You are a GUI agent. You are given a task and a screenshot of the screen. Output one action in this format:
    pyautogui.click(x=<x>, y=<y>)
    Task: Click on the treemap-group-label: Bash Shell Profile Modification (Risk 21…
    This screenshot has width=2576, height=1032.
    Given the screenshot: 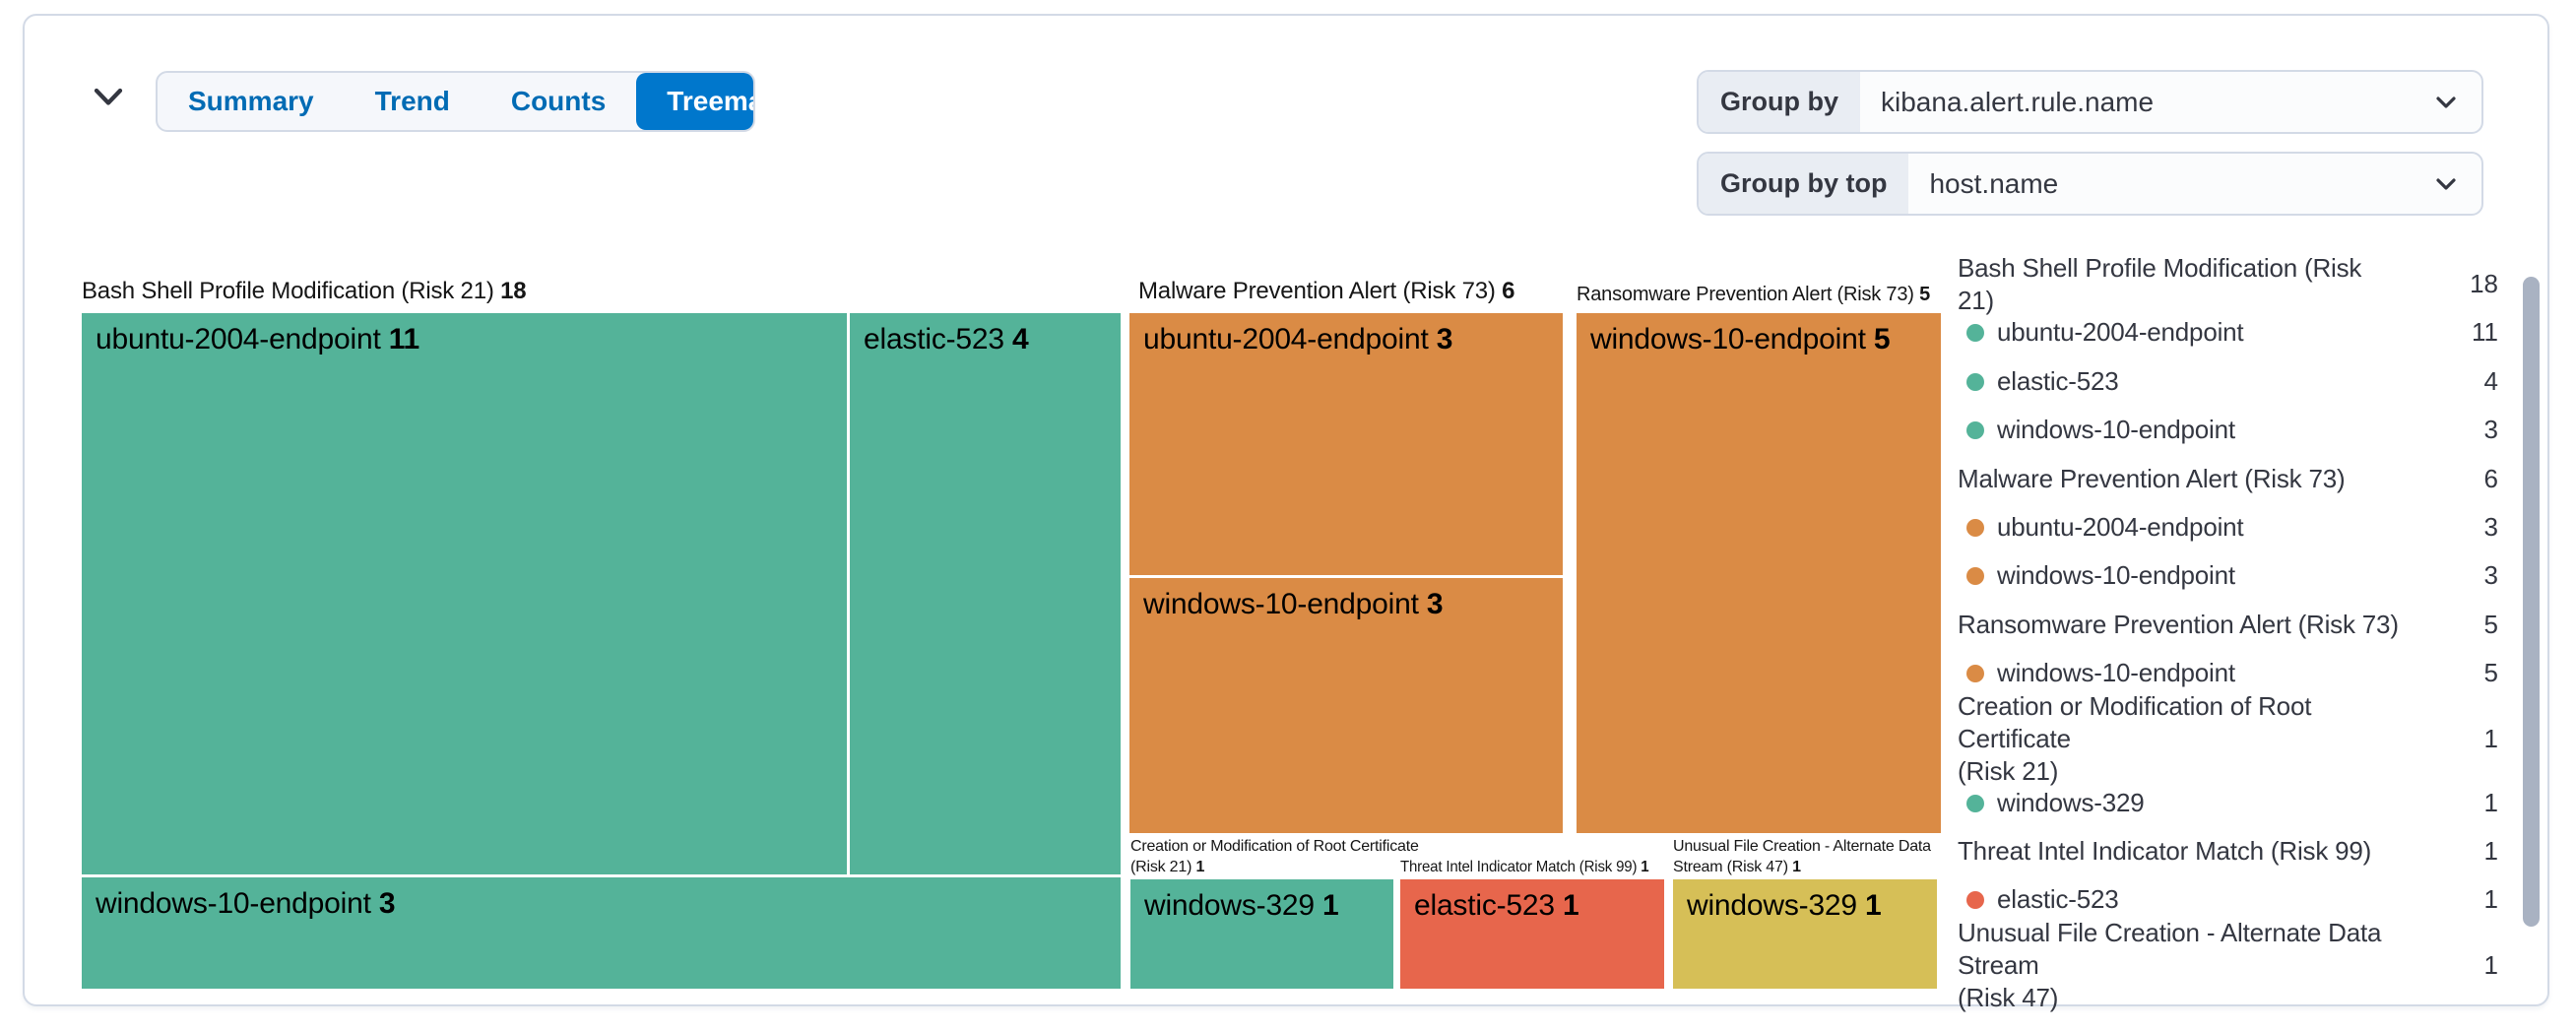 What is the action you would take?
    pyautogui.click(x=304, y=291)
    